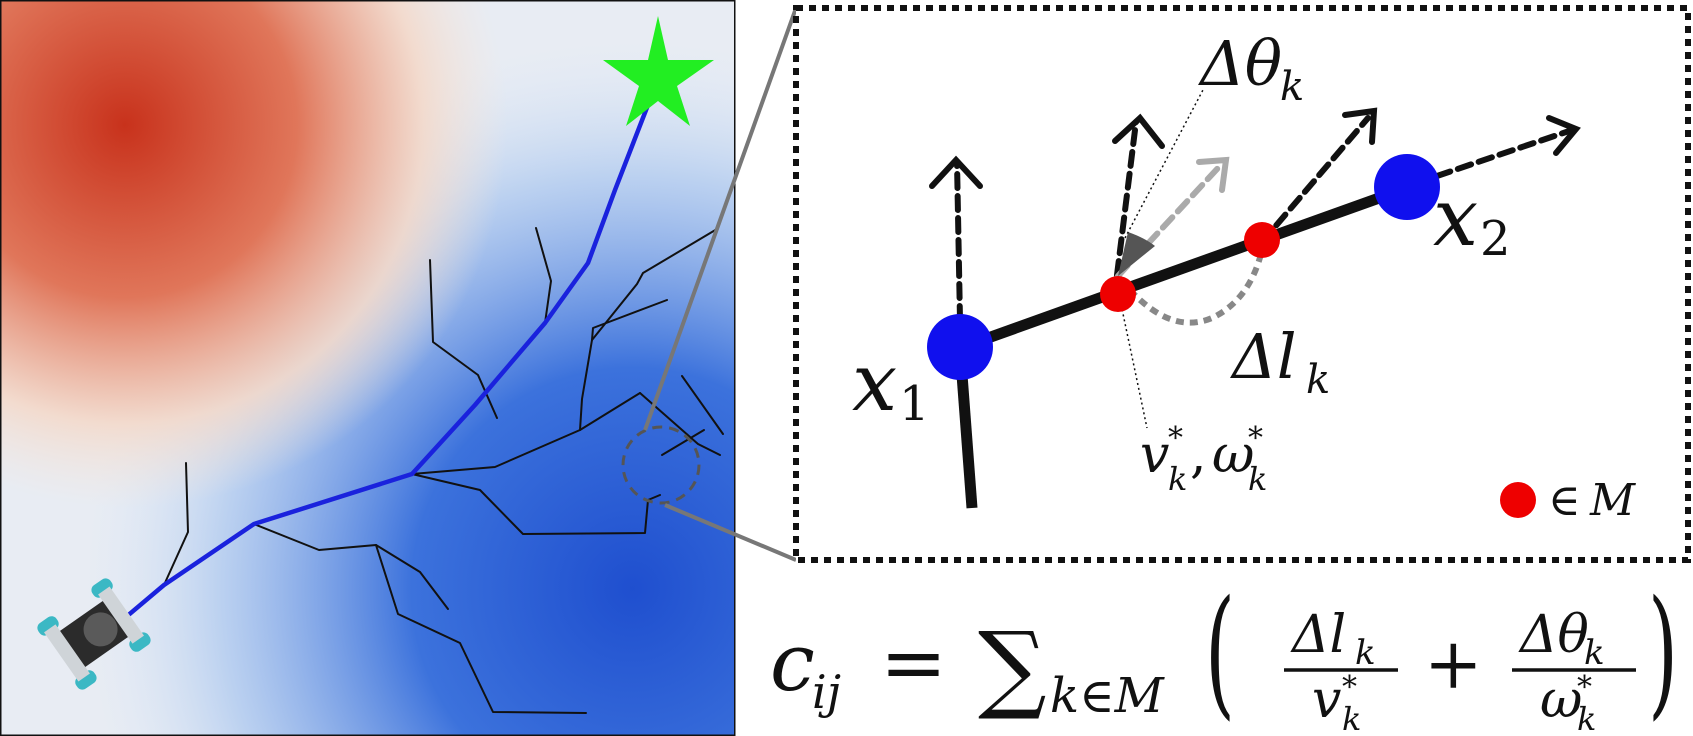 Image resolution: width=1693 pixels, height=736 pixels. Describe the element at coordinates (1349, 687) in the screenshot. I see `frac1-den-sup: *` at that location.